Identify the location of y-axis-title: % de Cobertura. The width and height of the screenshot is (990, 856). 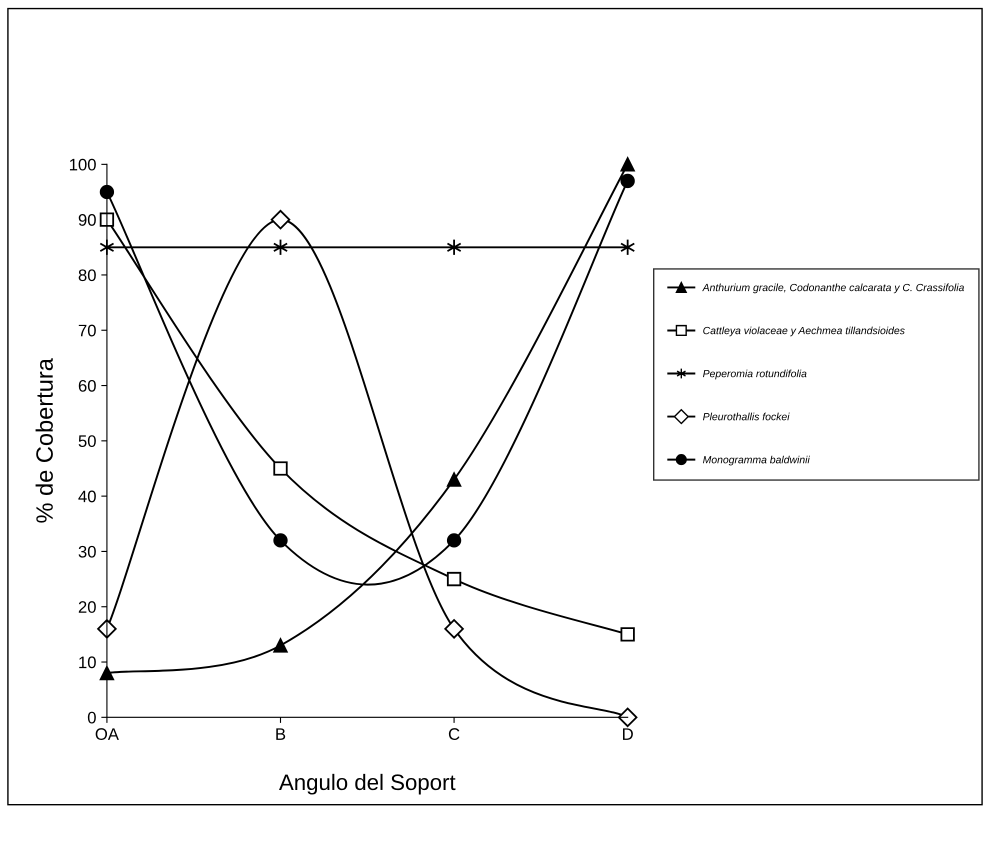
(44, 440).